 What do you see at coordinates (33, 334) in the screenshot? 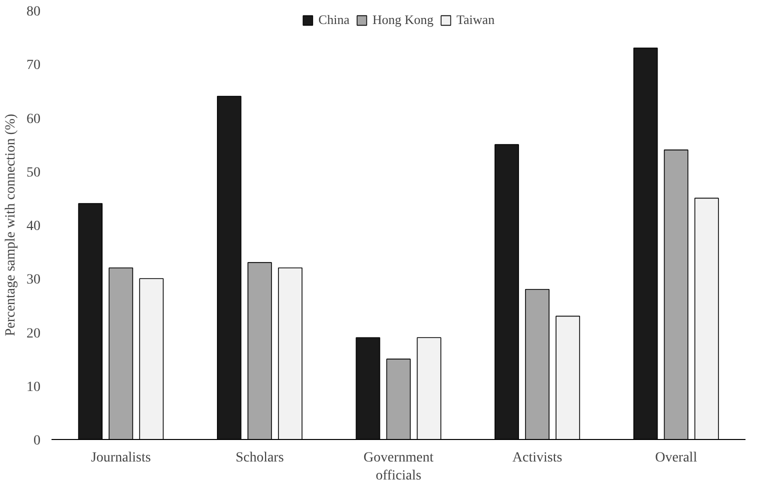
I see `y-tick-label: 20` at bounding box center [33, 334].